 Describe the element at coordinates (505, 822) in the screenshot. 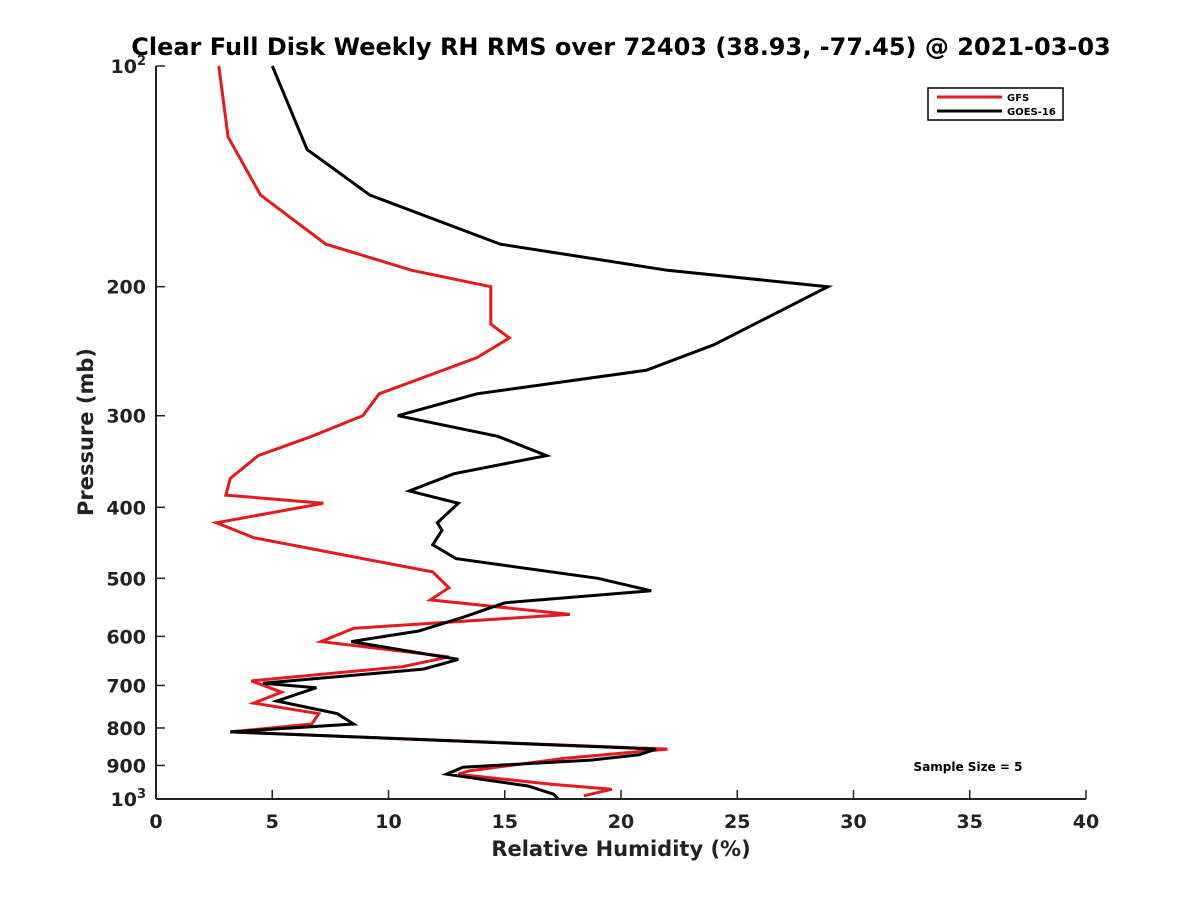

I see `x-tick-label: 15` at that location.